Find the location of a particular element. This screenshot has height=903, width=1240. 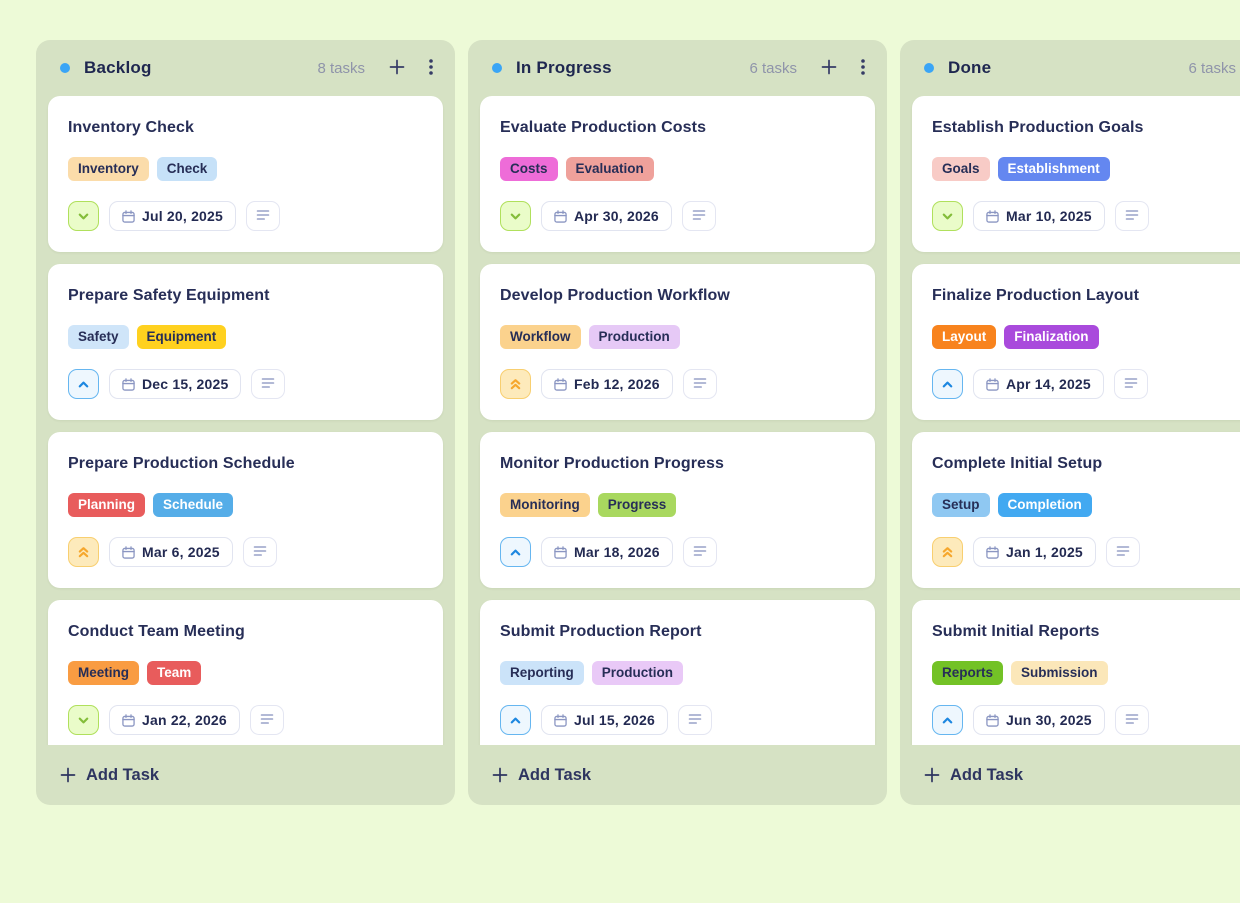

tag: Meeting is located at coordinates (104, 673).